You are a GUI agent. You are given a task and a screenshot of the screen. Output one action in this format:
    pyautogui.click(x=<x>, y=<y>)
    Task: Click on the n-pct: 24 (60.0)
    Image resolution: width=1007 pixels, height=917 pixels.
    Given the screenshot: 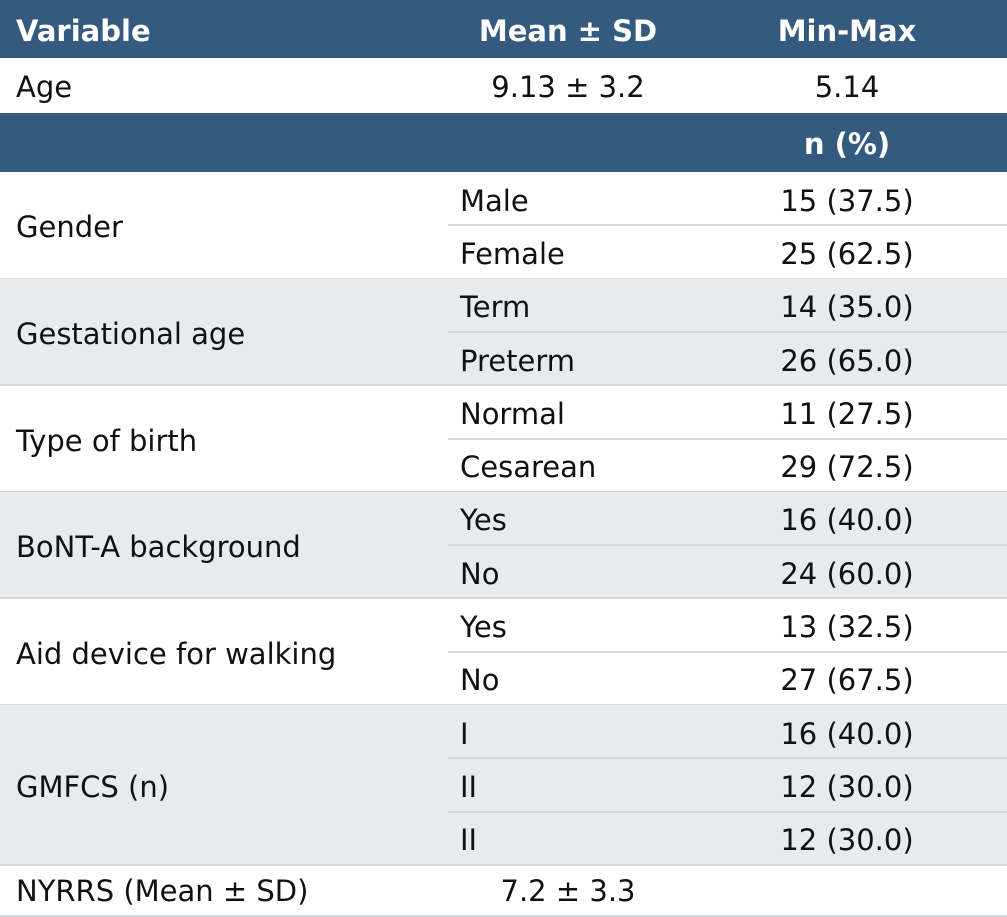 What is the action you would take?
    pyautogui.click(x=847, y=573)
    